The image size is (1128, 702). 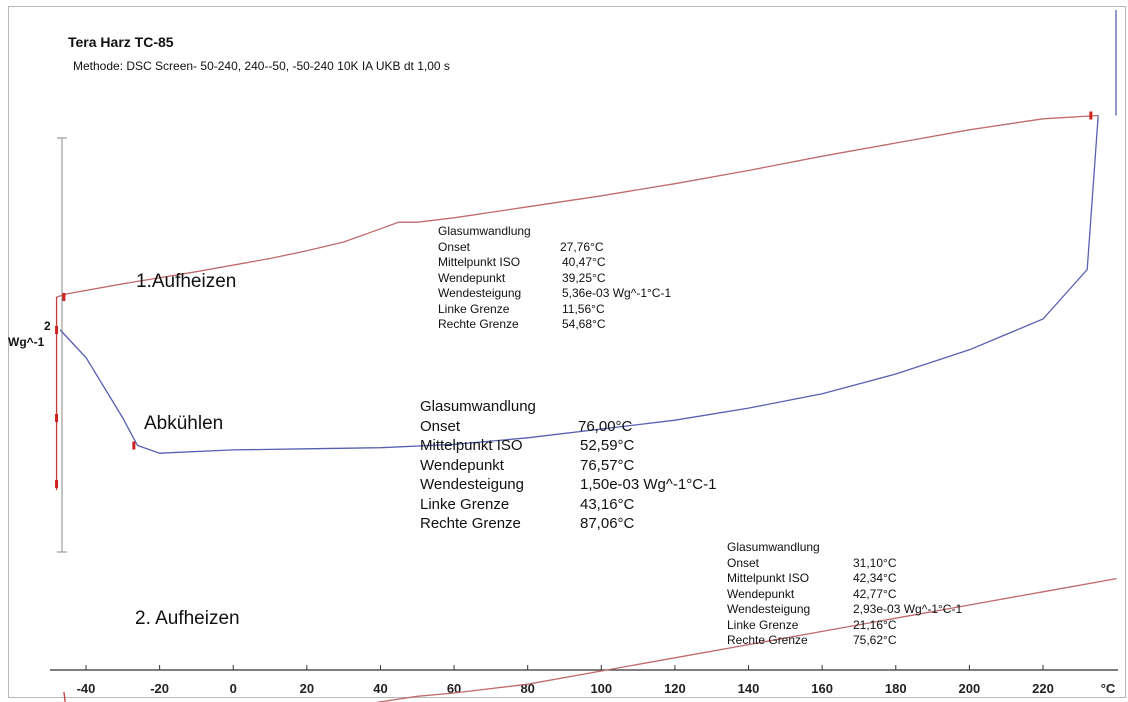 I want to click on gt-row: Wendesteigung 2,93e-03 Wg^-1°C-1, so click(x=844, y=610).